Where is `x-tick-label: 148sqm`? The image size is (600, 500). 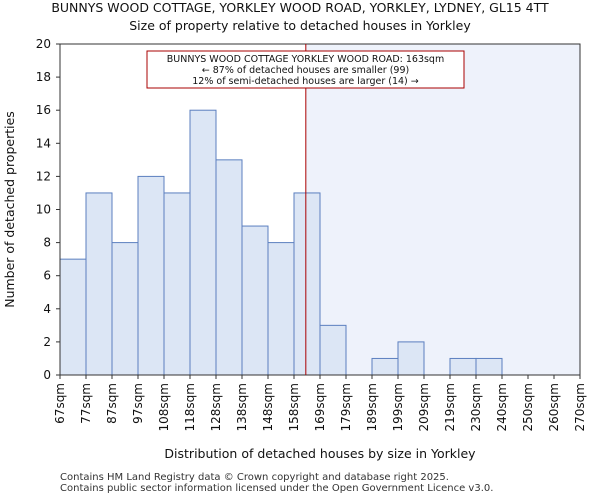
x-tick-label: 148sqm is located at coordinates (268, 407).